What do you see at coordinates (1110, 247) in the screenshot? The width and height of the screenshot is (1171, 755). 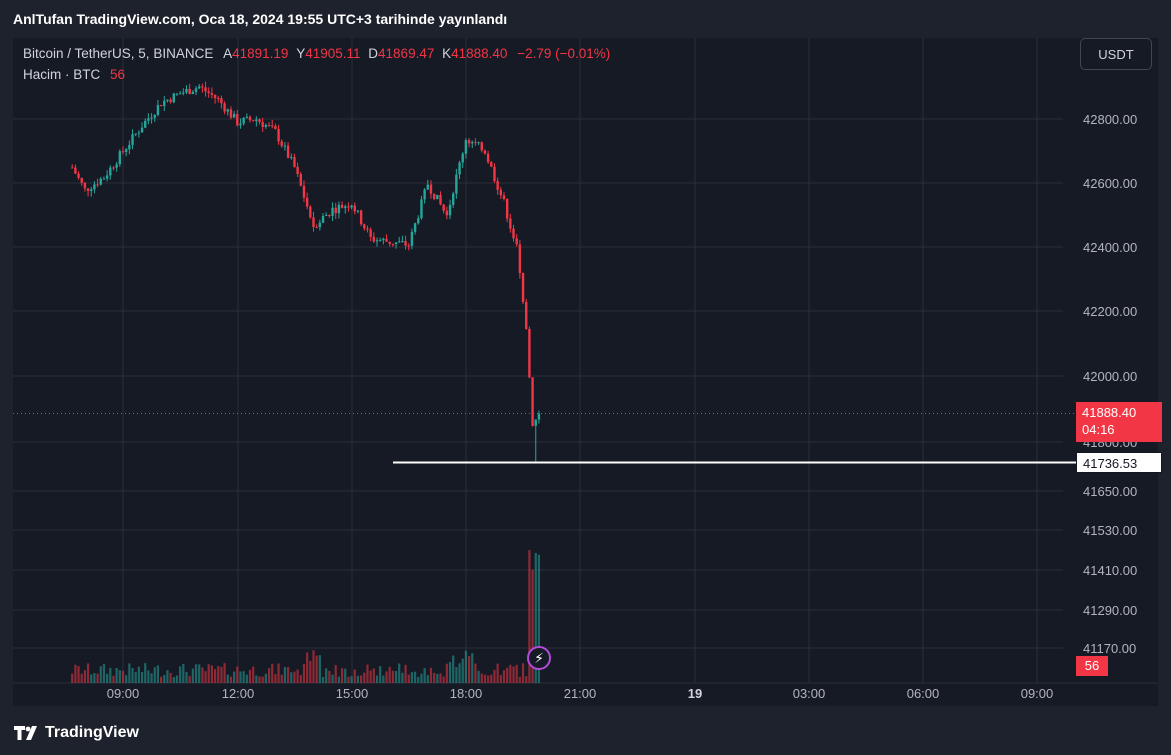 I see `price-tick-label: 42400.00` at bounding box center [1110, 247].